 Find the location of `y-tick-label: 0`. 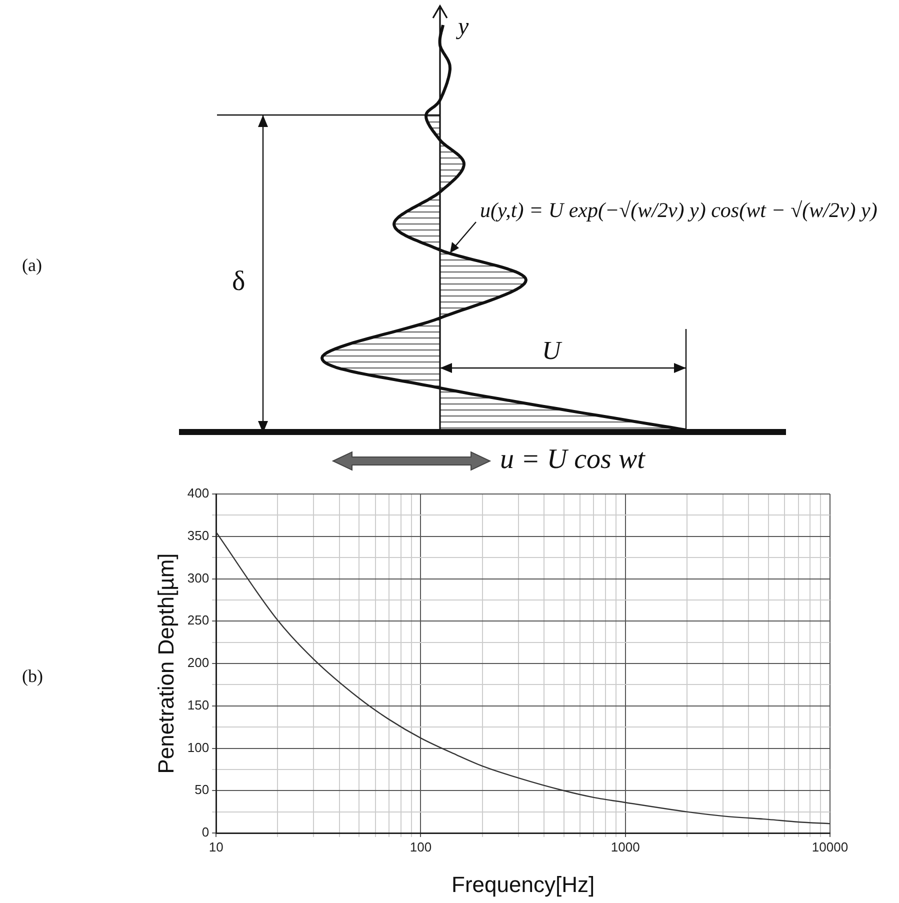

y-tick-label: 0 is located at coordinates (206, 832).